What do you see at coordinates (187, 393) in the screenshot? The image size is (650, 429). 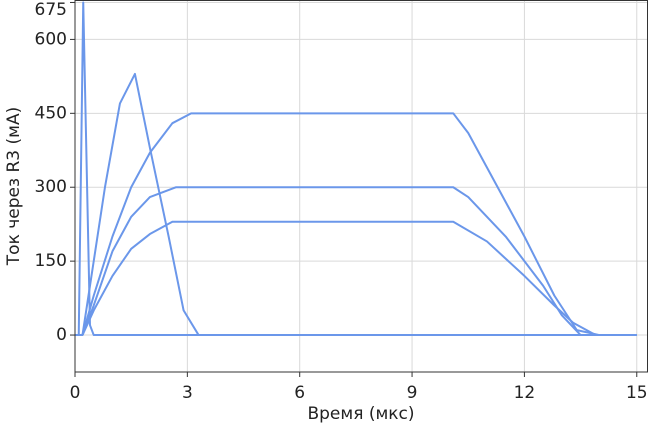 I see `x-tick-label: 3` at bounding box center [187, 393].